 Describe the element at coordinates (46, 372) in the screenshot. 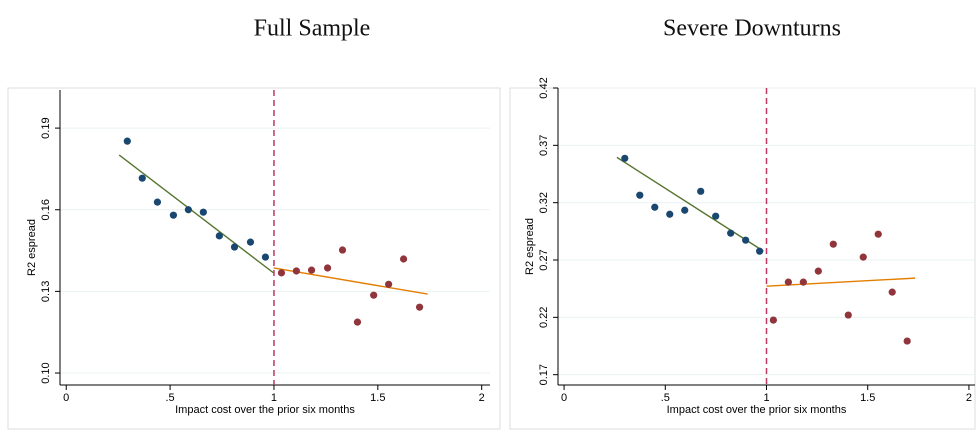

I see `y-tick-label: 0.10` at that location.